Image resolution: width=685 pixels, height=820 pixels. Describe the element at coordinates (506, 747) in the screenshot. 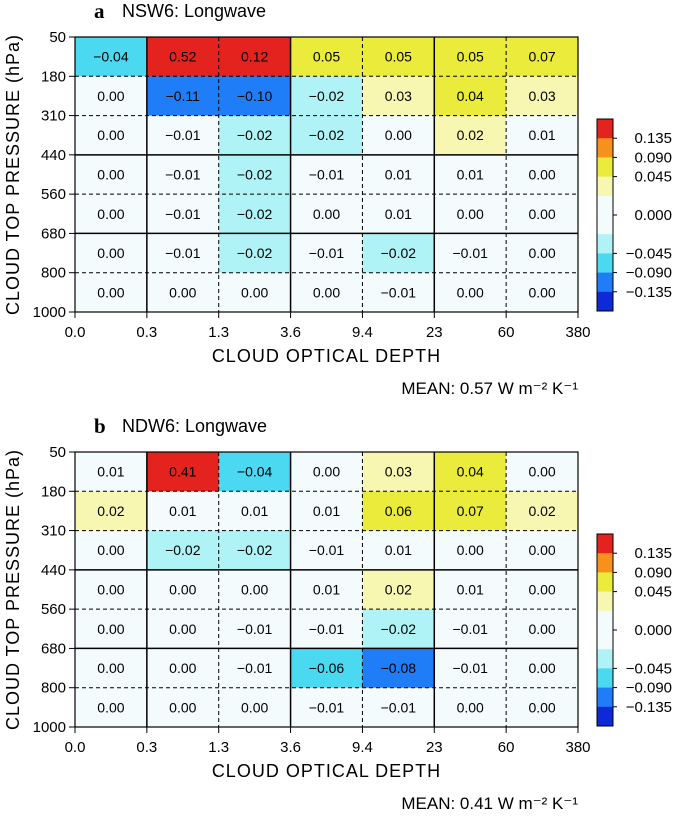

I see `x-tick-label: 60` at that location.